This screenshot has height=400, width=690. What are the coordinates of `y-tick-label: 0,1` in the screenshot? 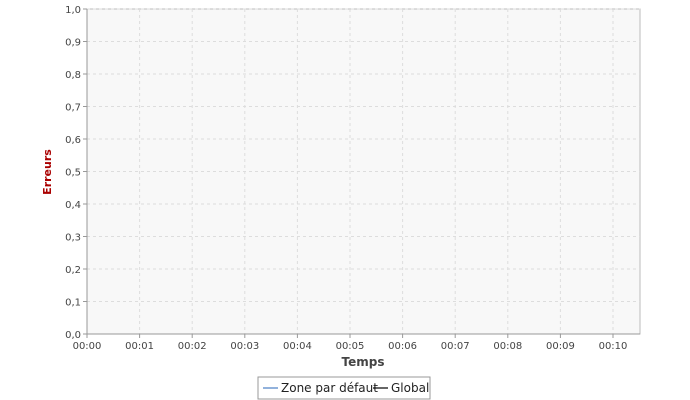 It's located at (73, 303).